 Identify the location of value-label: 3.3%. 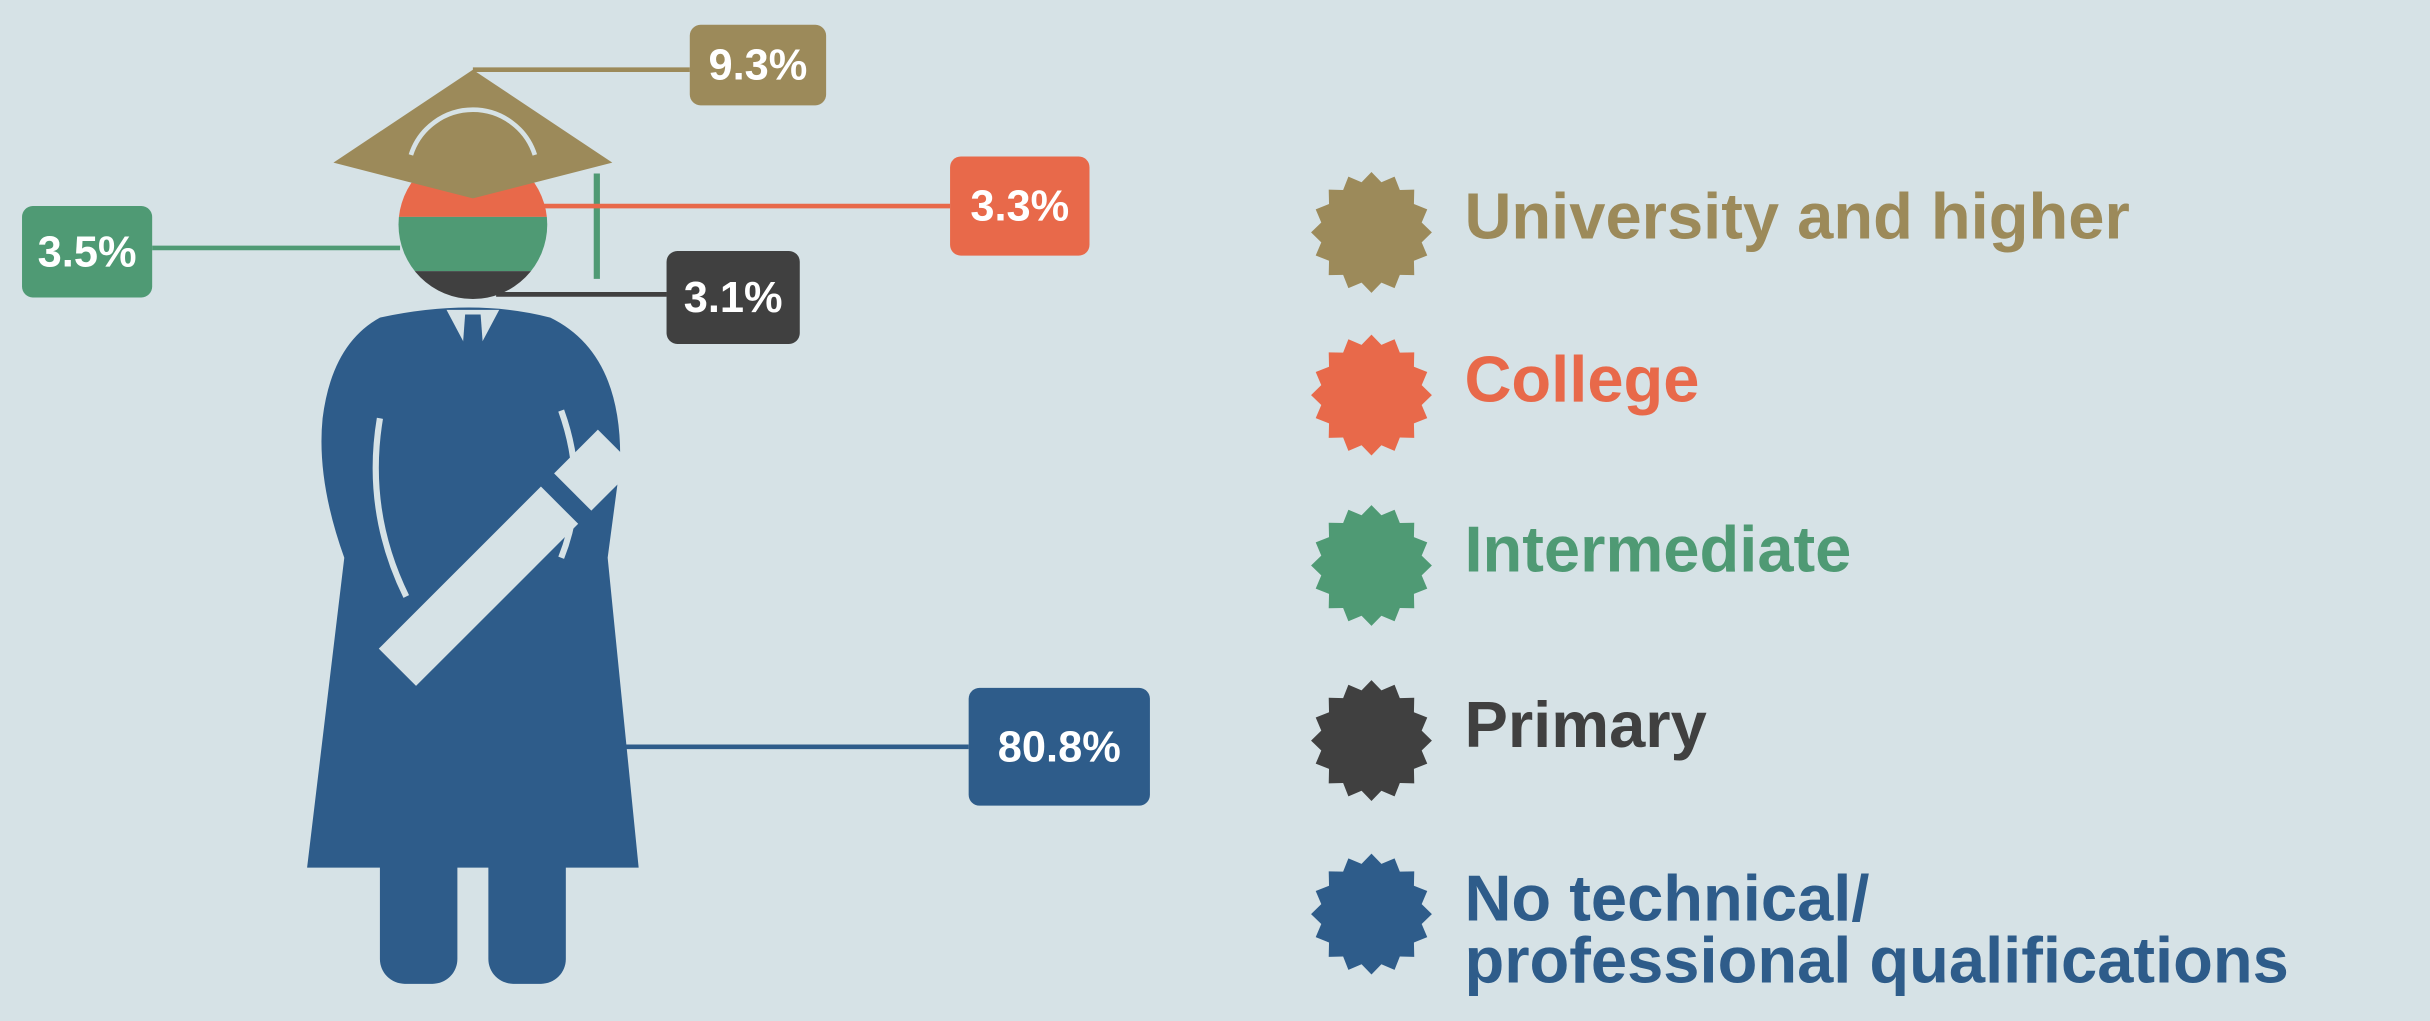
(1019, 207).